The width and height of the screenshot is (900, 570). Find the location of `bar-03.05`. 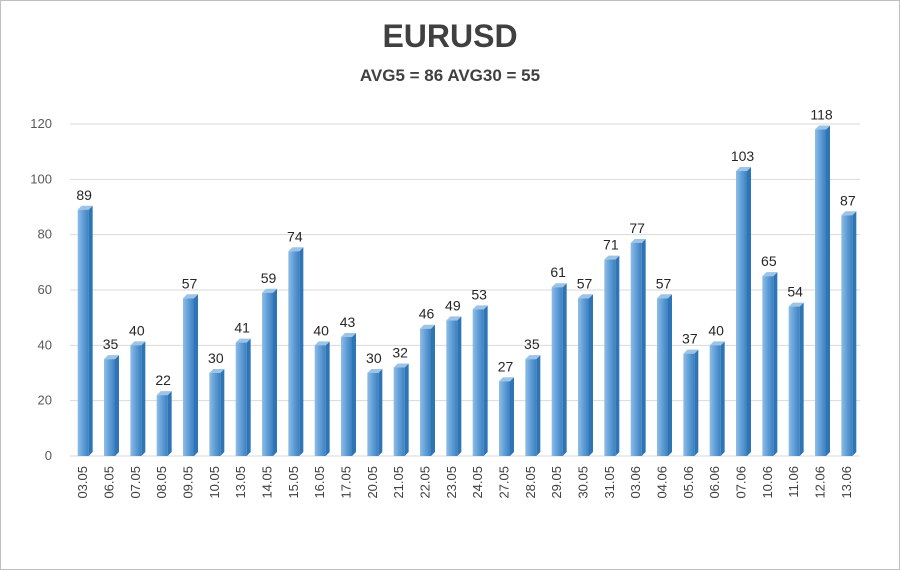

bar-03.05 is located at coordinates (85, 330).